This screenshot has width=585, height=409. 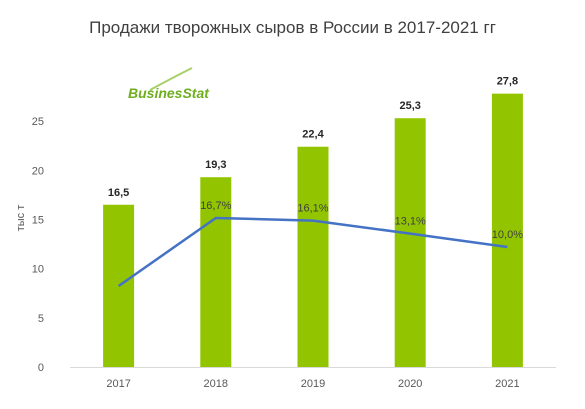 I want to click on bar-value-label: 19,3, so click(x=215, y=165).